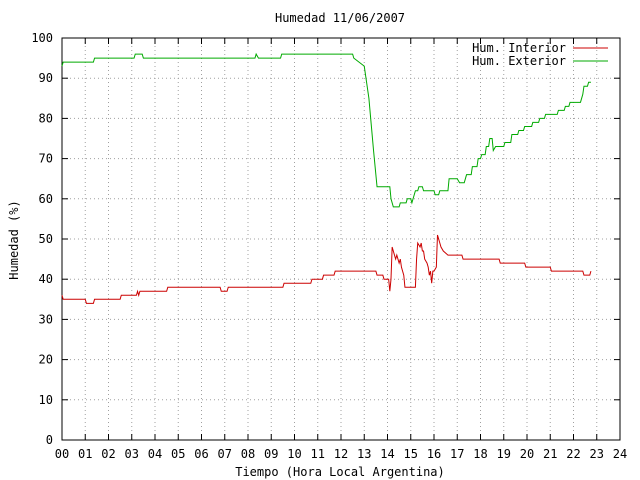 The image size is (640, 480). I want to click on series-line-hum-interior, so click(326, 269).